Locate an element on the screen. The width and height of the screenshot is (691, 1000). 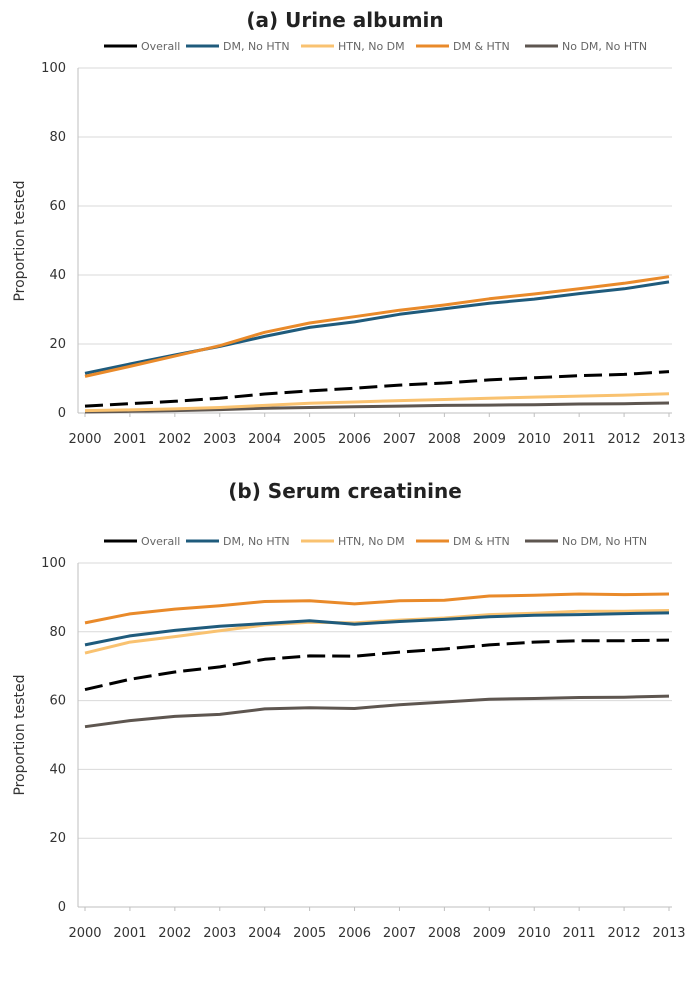
chart-title: (a) Urine albumin is located at coordinates (344, 20).